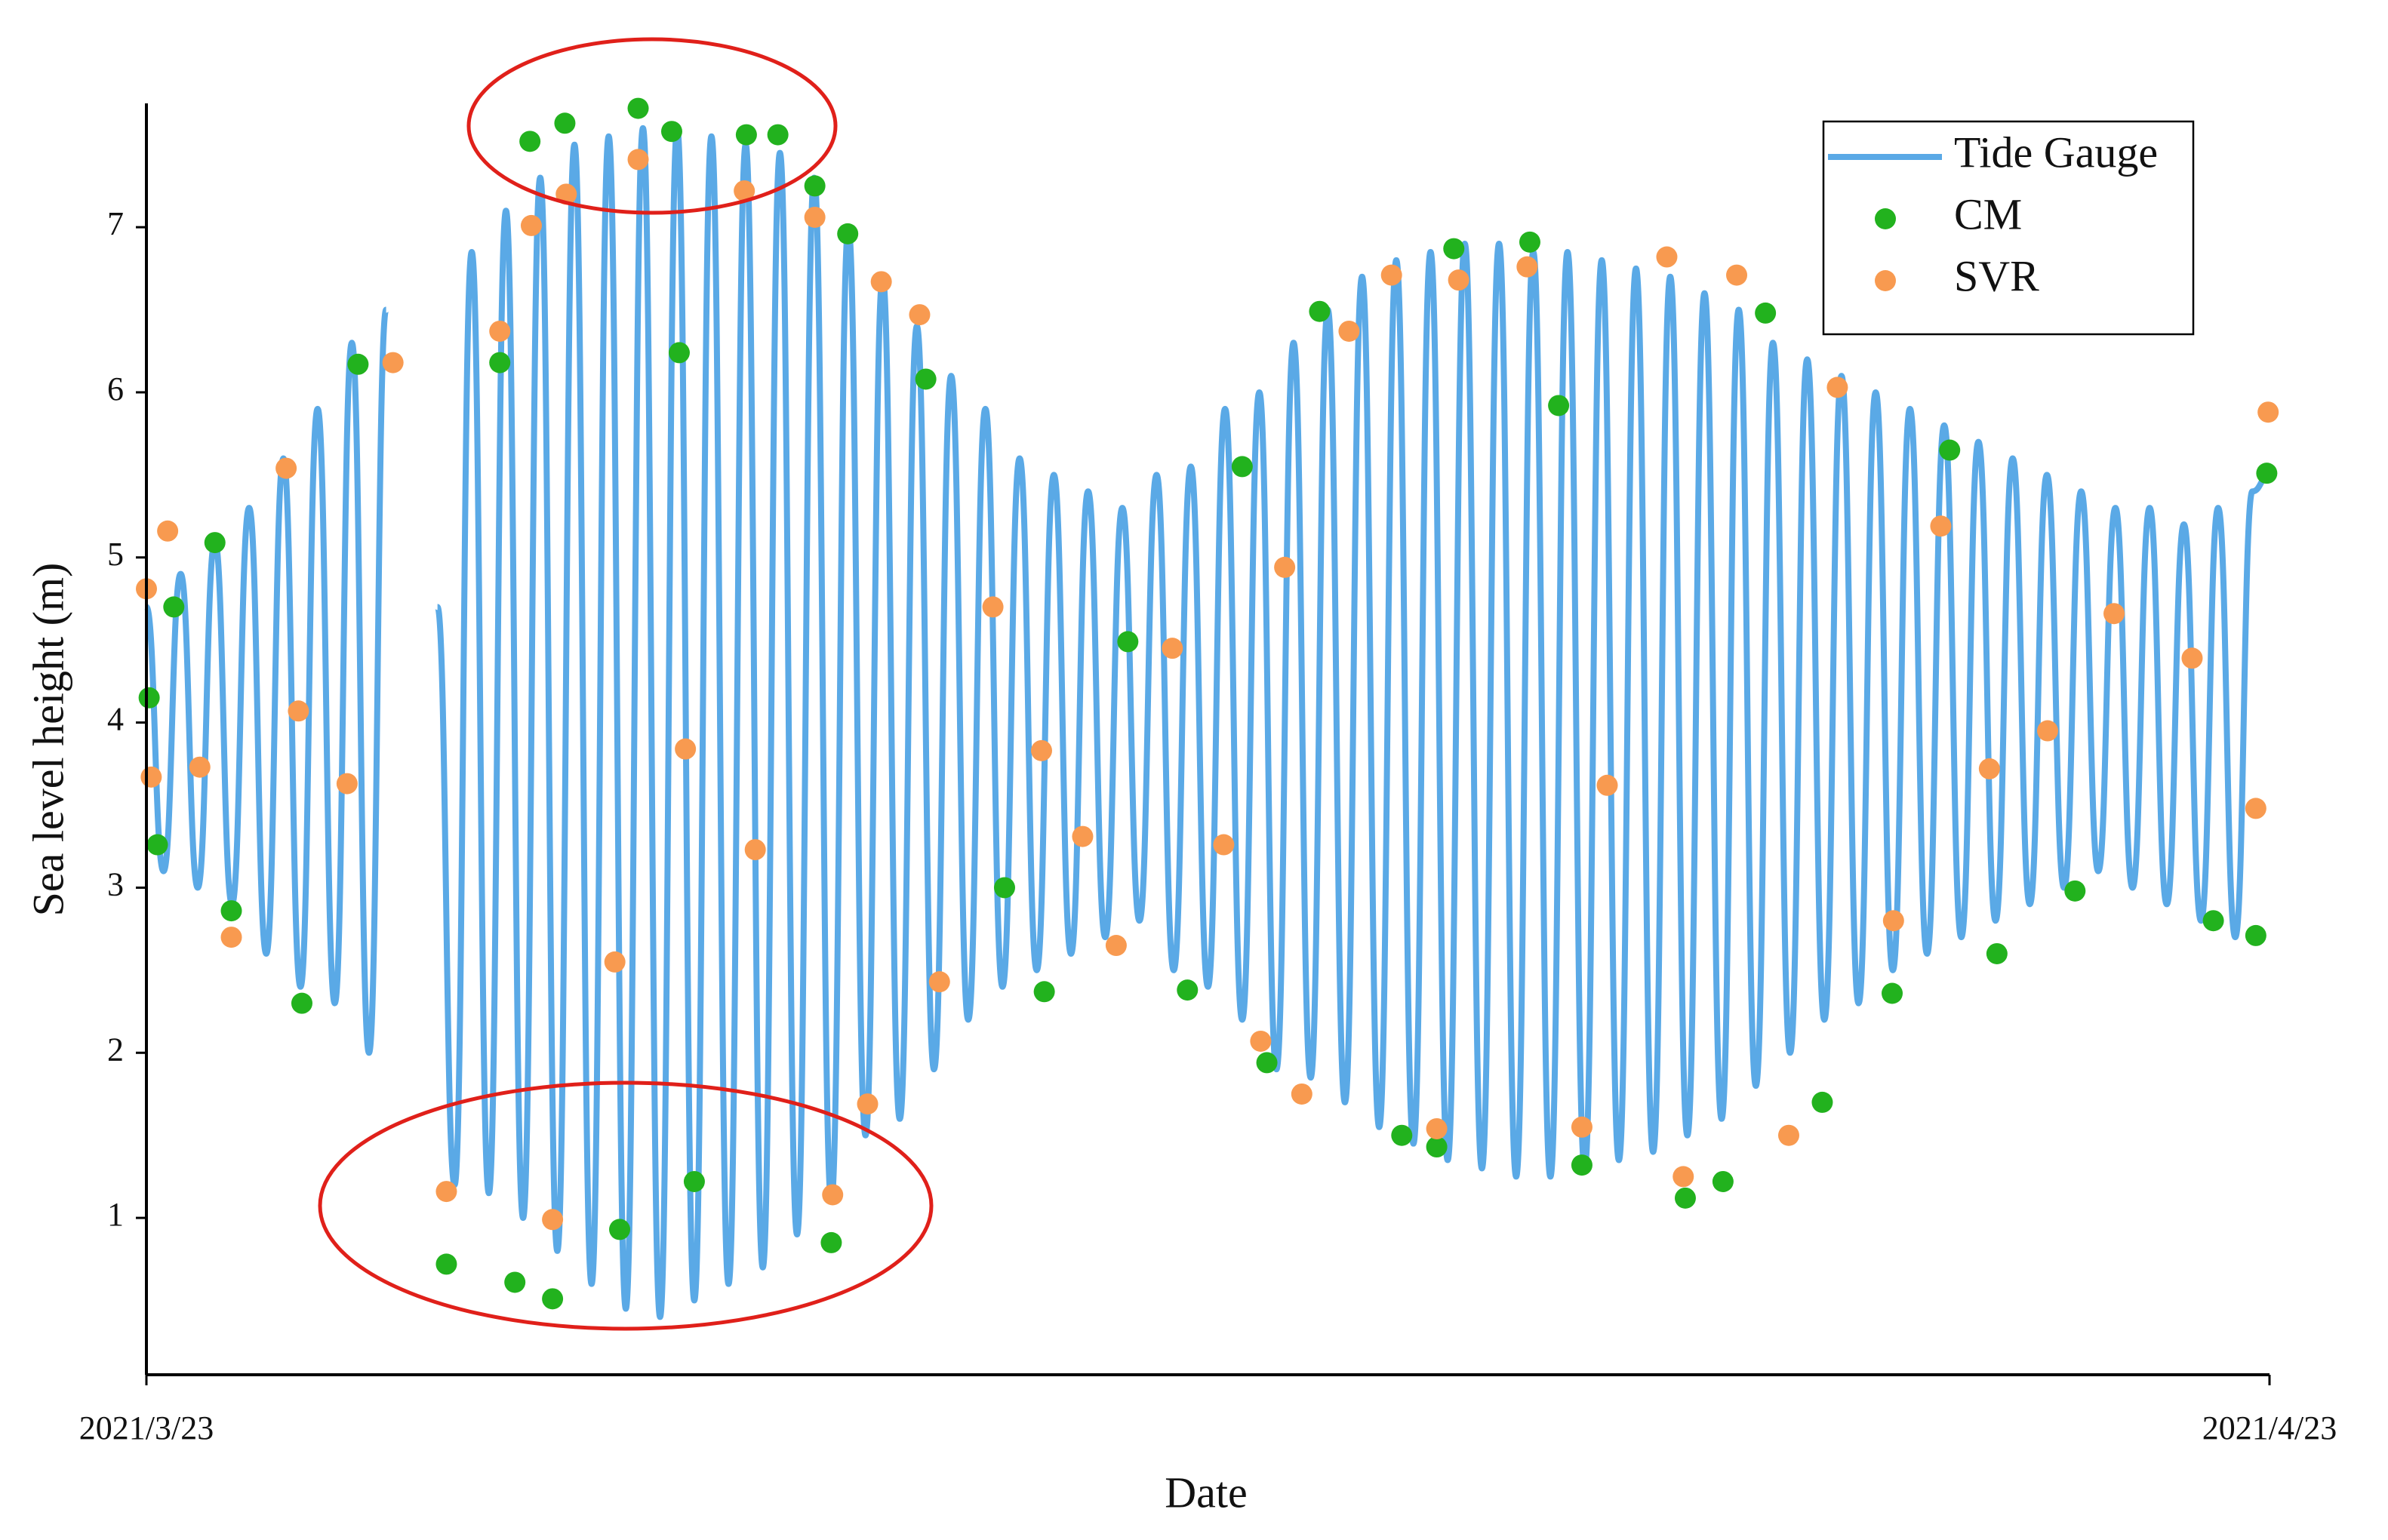 This screenshot has height=1540, width=2388. Describe the element at coordinates (1988, 213) in the screenshot. I see `legend-label: CM` at that location.